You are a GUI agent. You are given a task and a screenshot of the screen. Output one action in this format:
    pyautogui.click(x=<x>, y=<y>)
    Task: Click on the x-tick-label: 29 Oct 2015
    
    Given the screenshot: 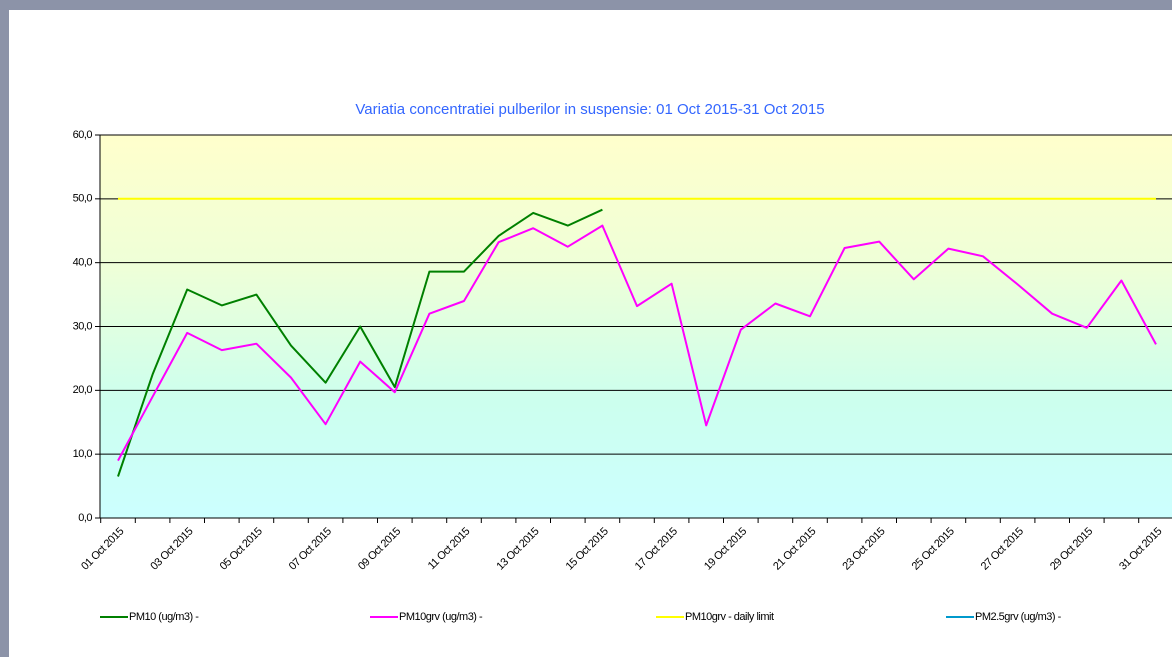 What is the action you would take?
    pyautogui.click(x=1071, y=548)
    